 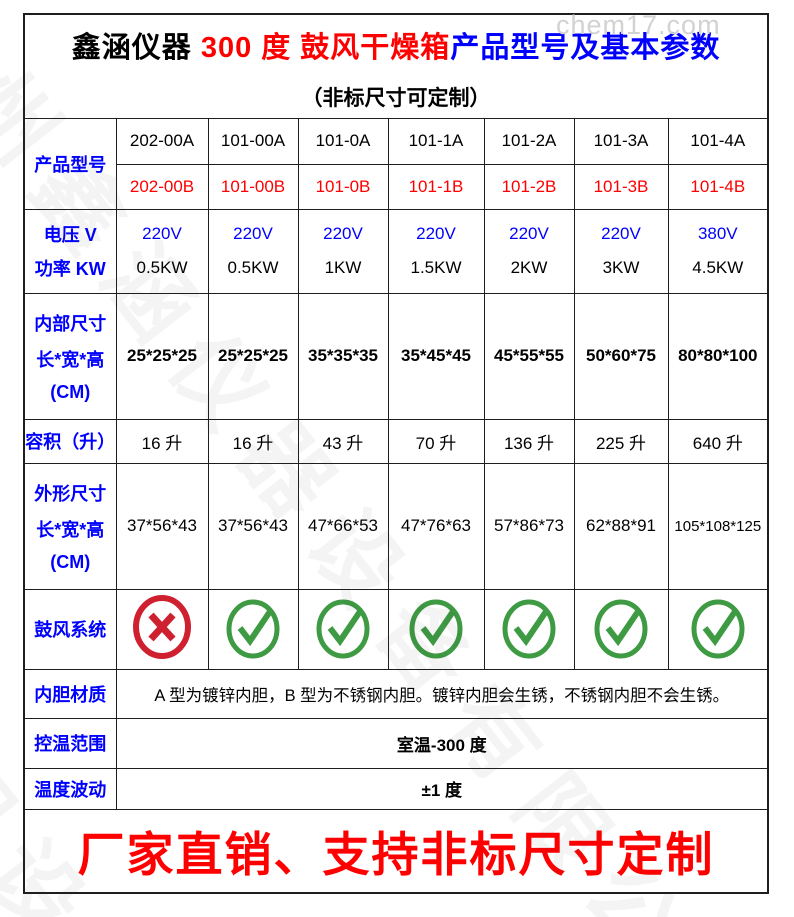 What do you see at coordinates (162, 526) in the screenshot?
I see `outer-size-cell: 37*56*43` at bounding box center [162, 526].